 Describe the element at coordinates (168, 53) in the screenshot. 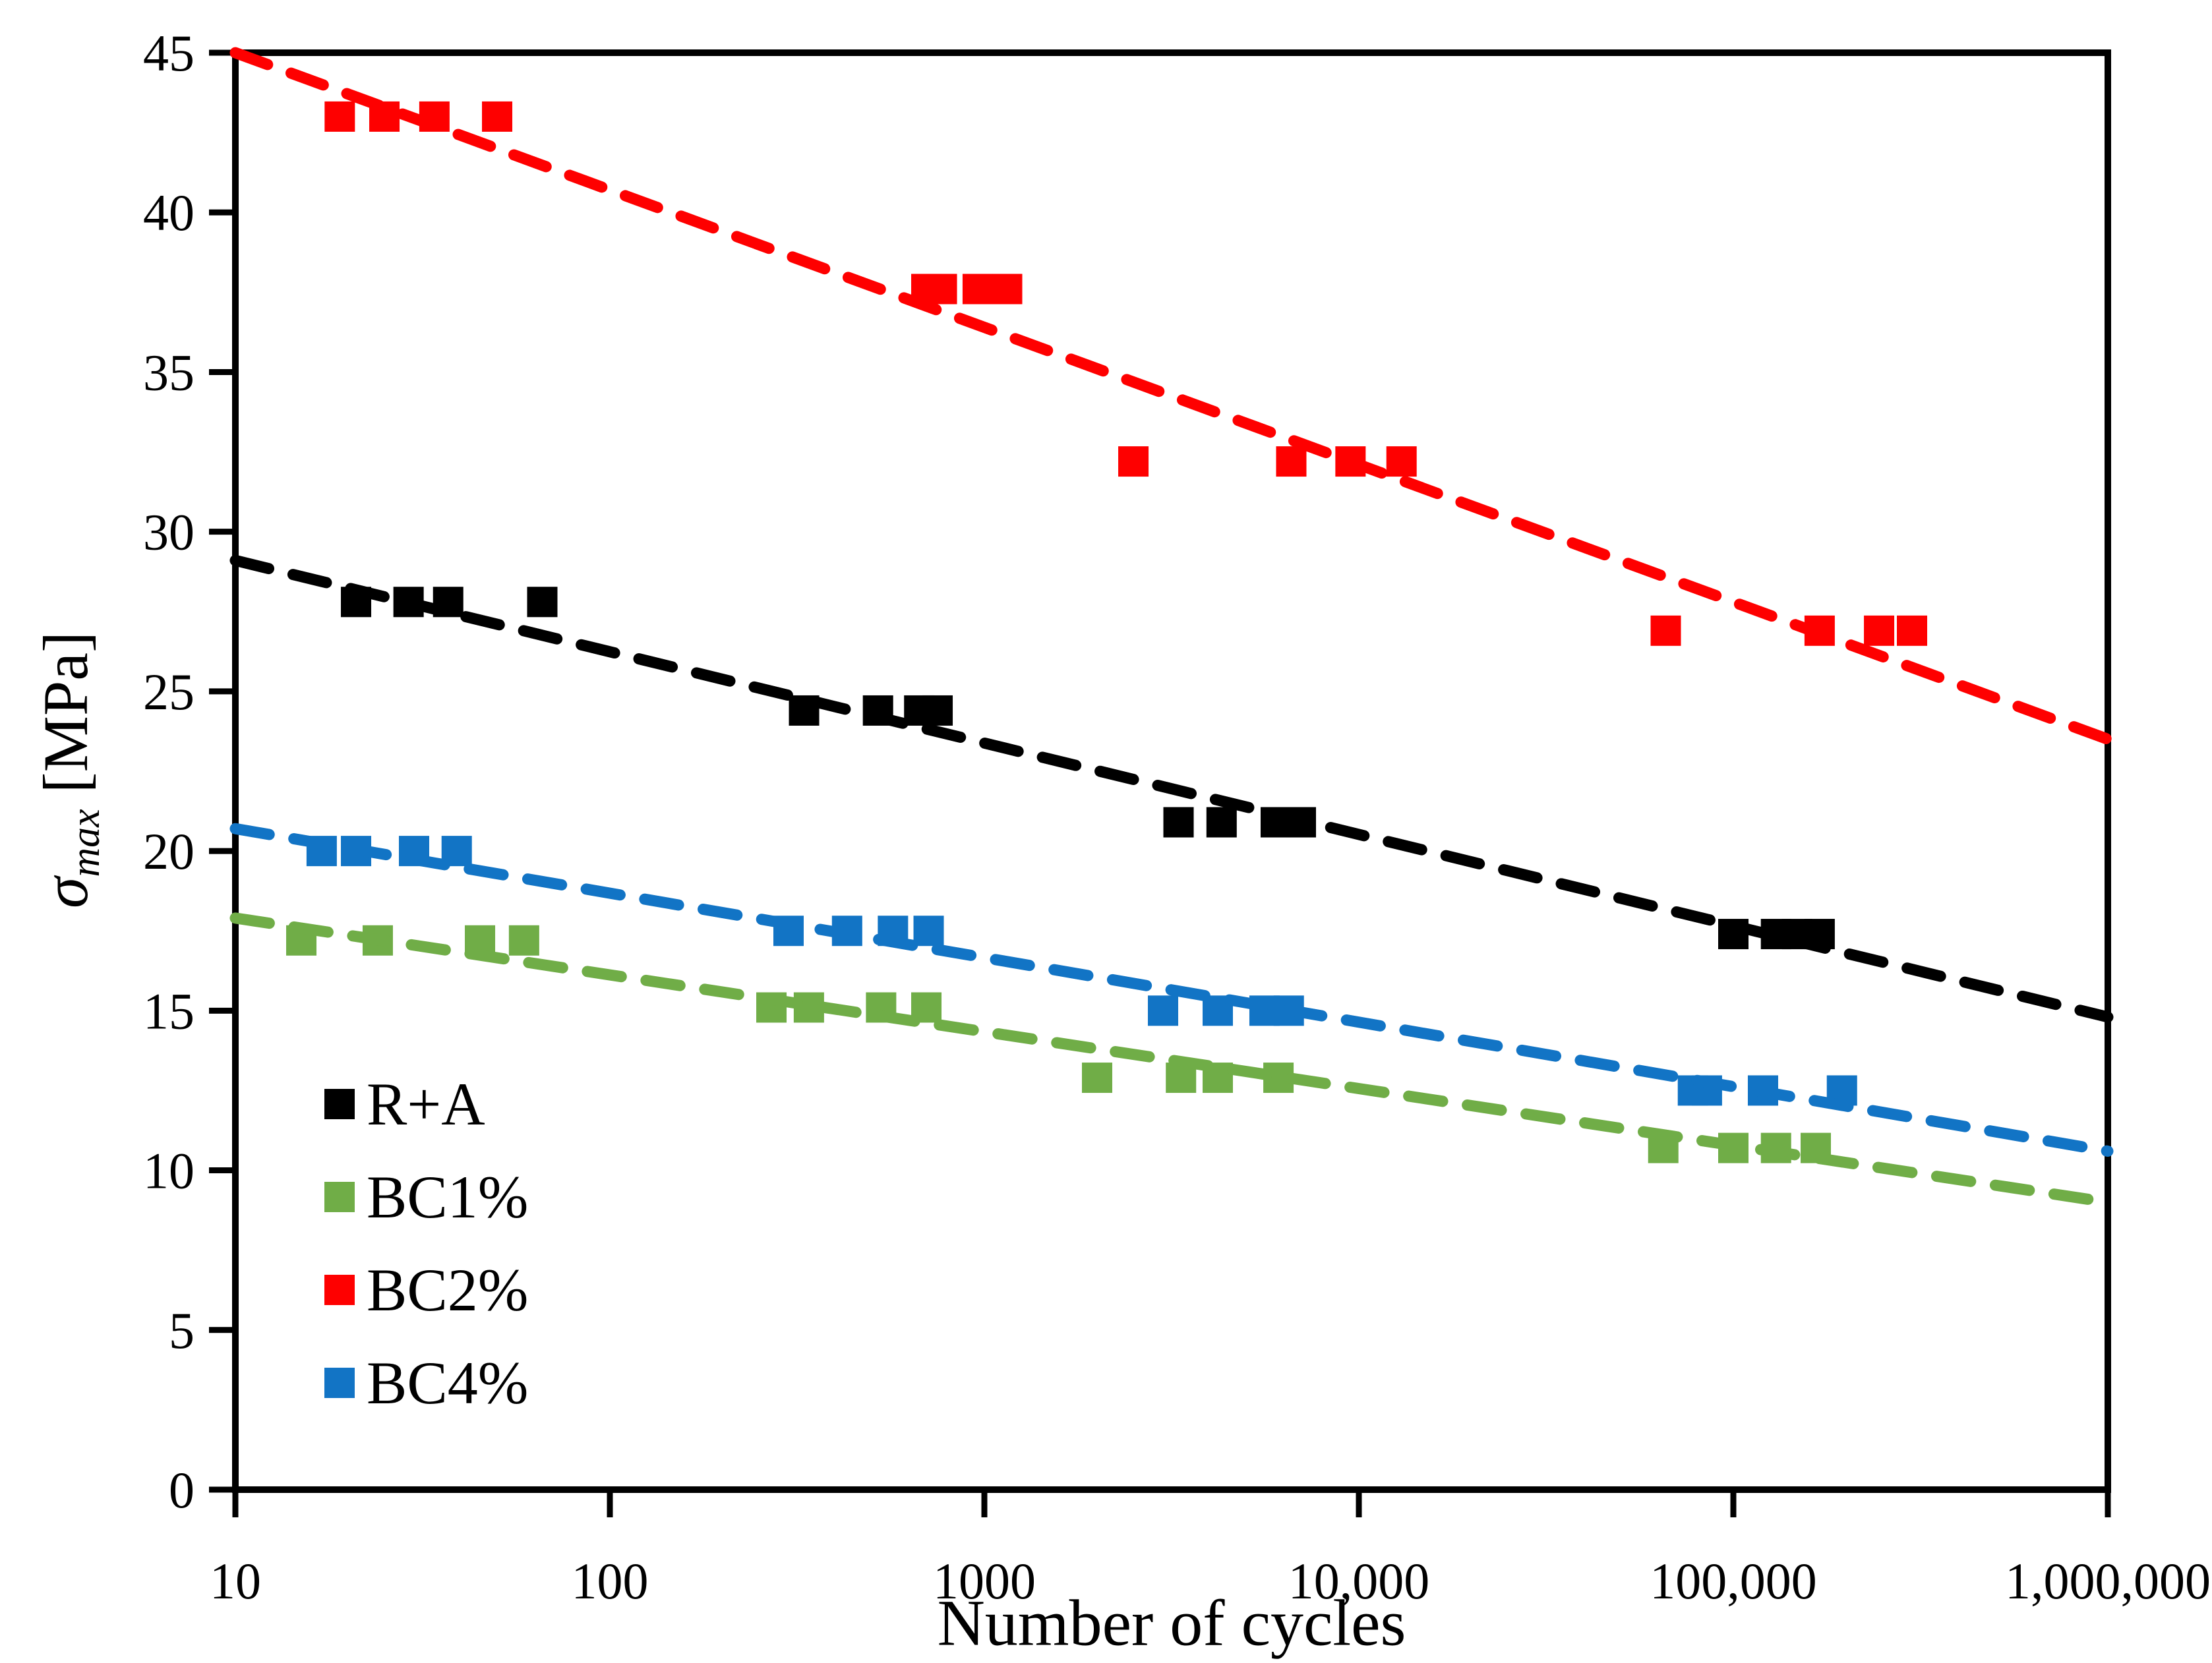

I see `y-tick-label: 45` at that location.